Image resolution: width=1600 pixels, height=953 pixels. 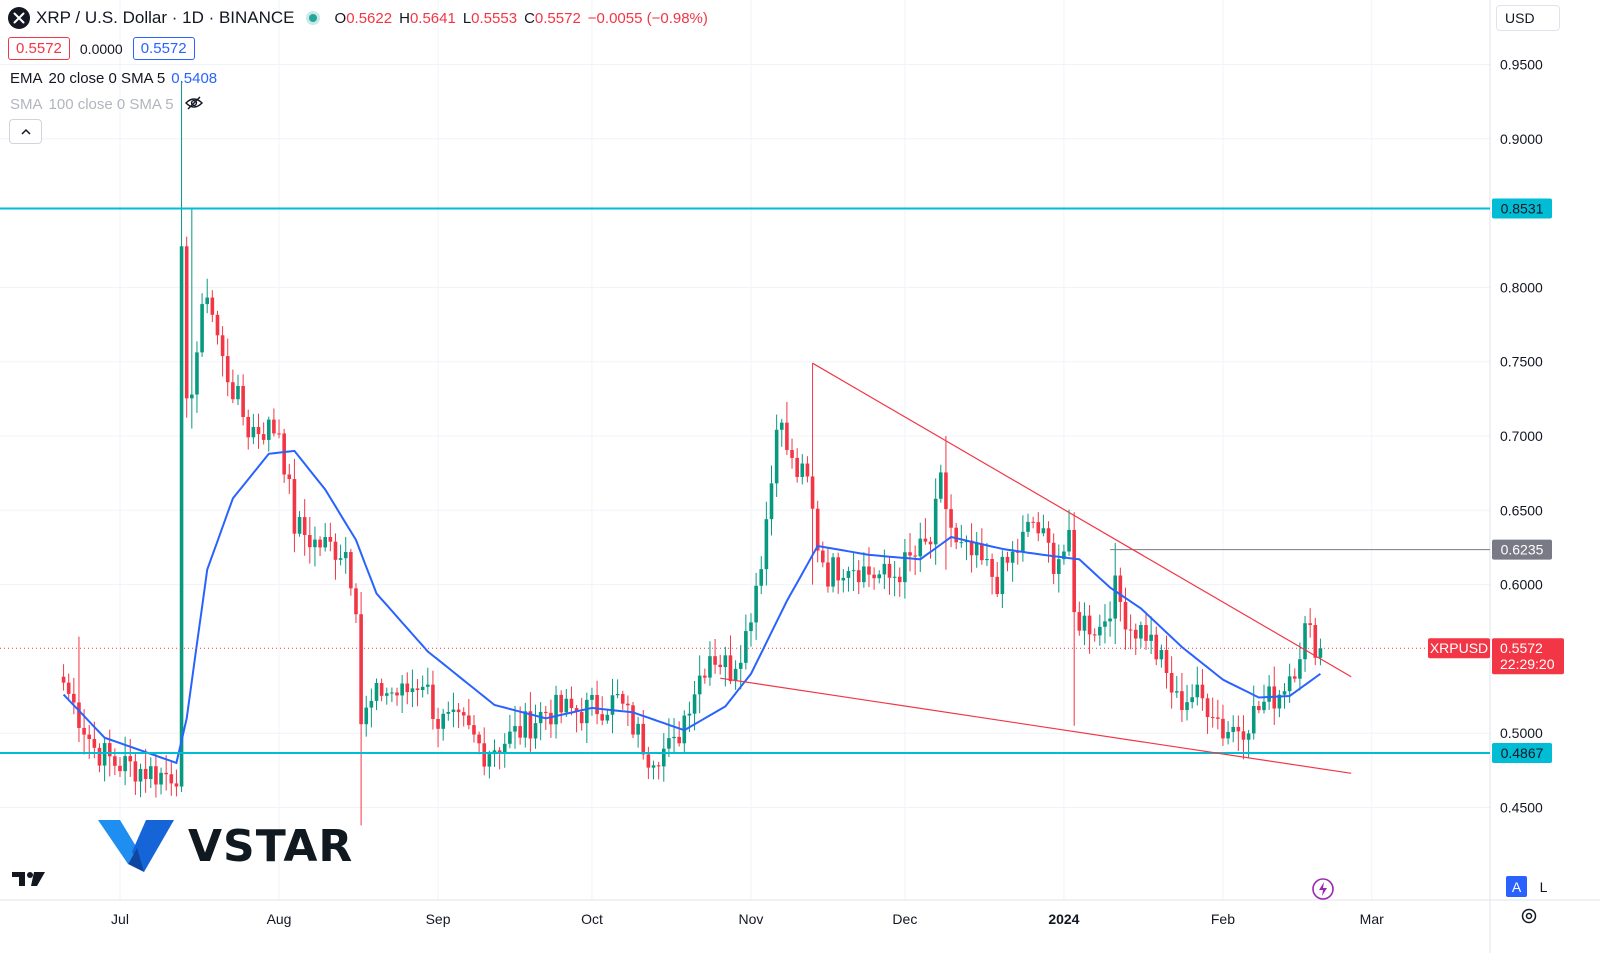 What do you see at coordinates (25, 131) in the screenshot?
I see `collapse-legend-button` at bounding box center [25, 131].